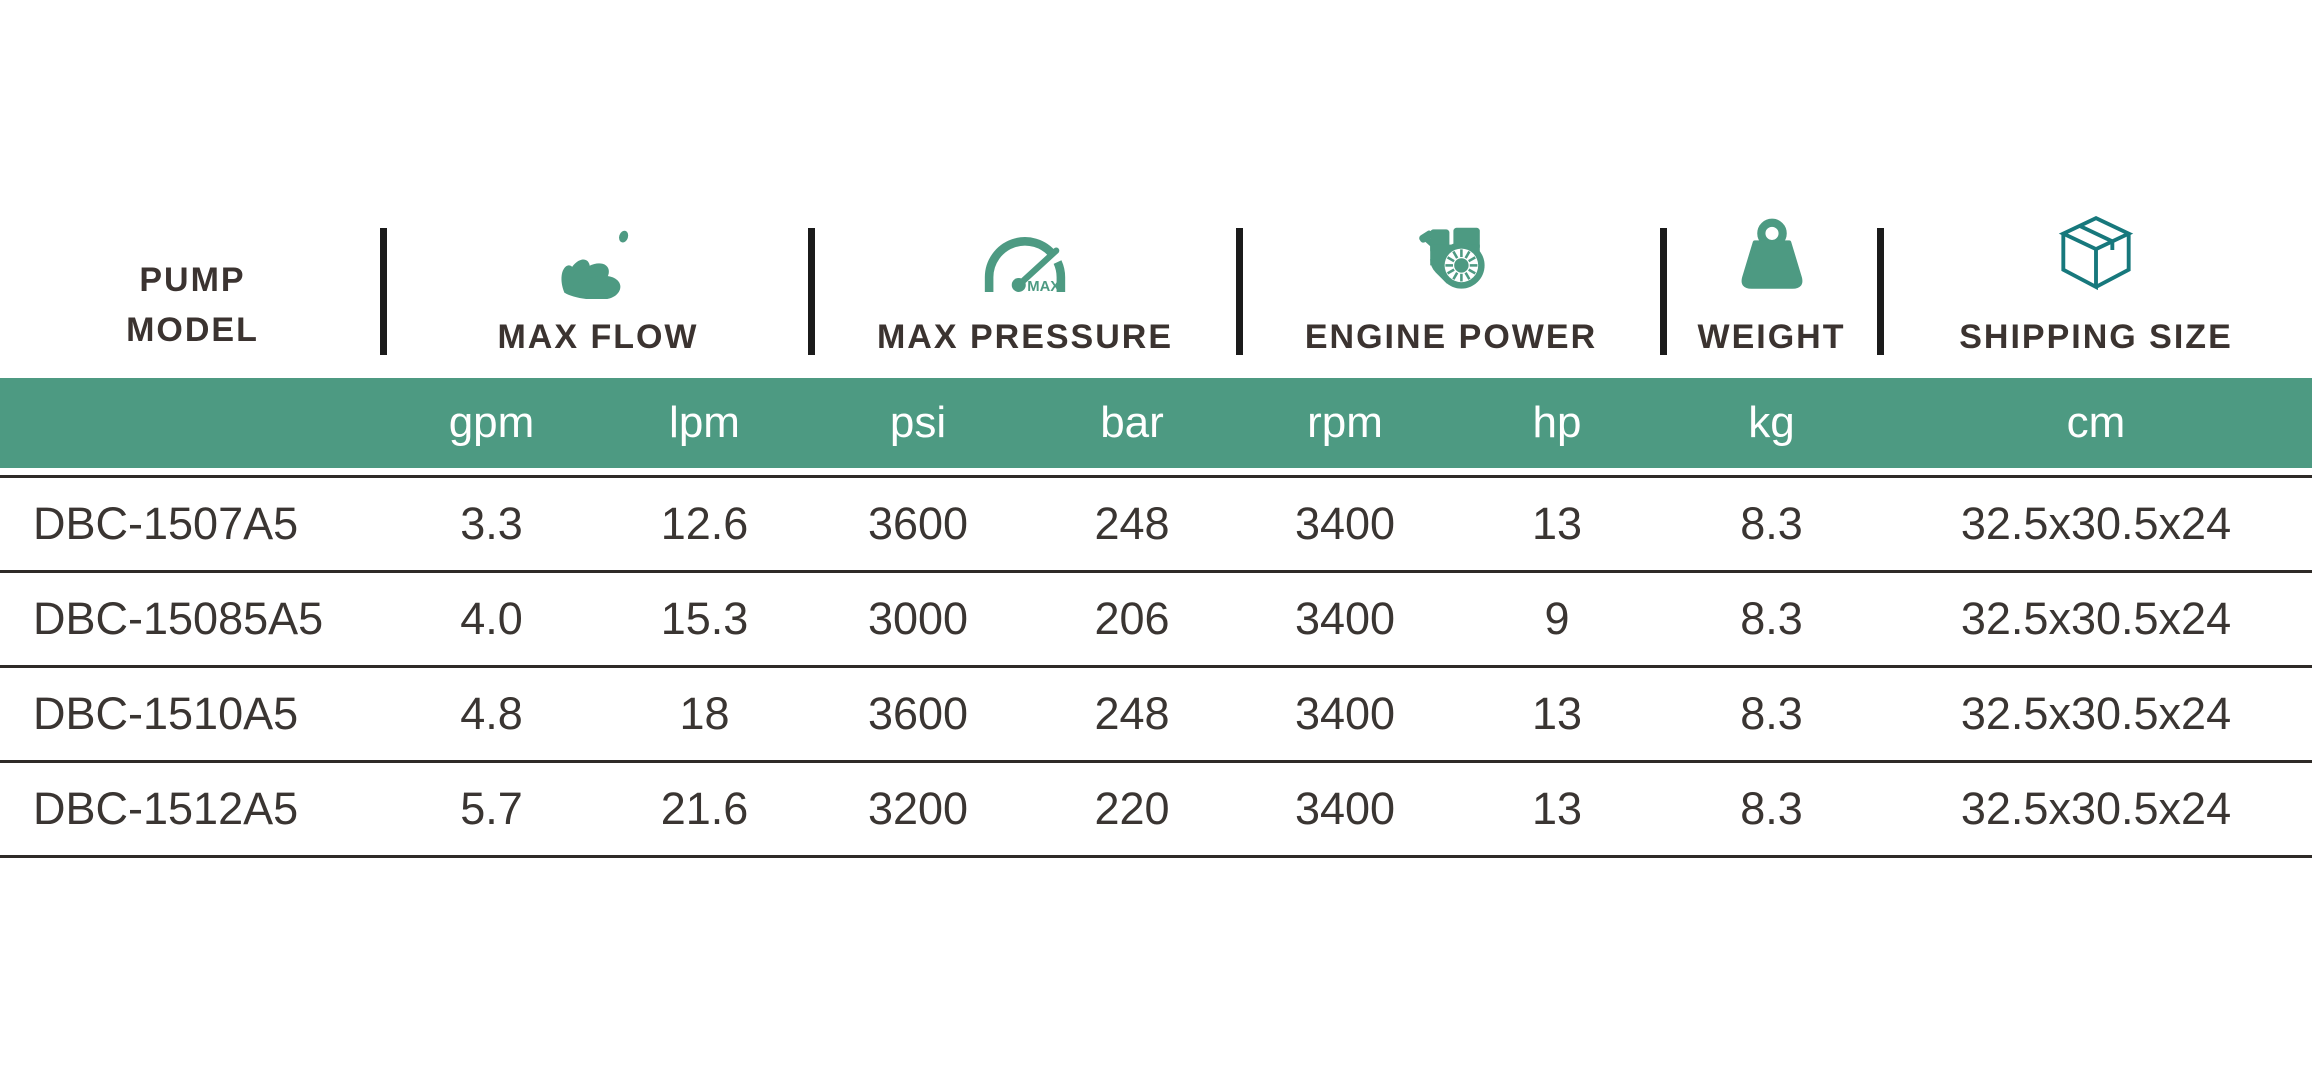  I want to click on column-header-shipping-size: SHIPPING SIZE, so click(2096, 259).